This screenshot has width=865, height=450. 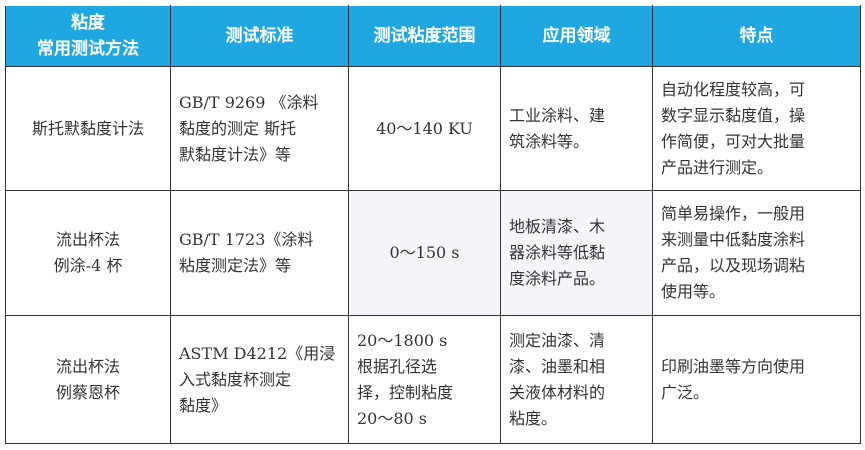 I want to click on cell-line: 来测量中低黏度涂料, so click(x=733, y=239).